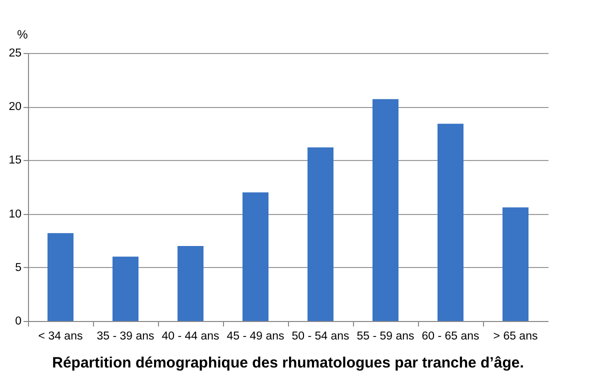 The width and height of the screenshot is (600, 372). I want to click on y-tick-label: 15, so click(15, 160).